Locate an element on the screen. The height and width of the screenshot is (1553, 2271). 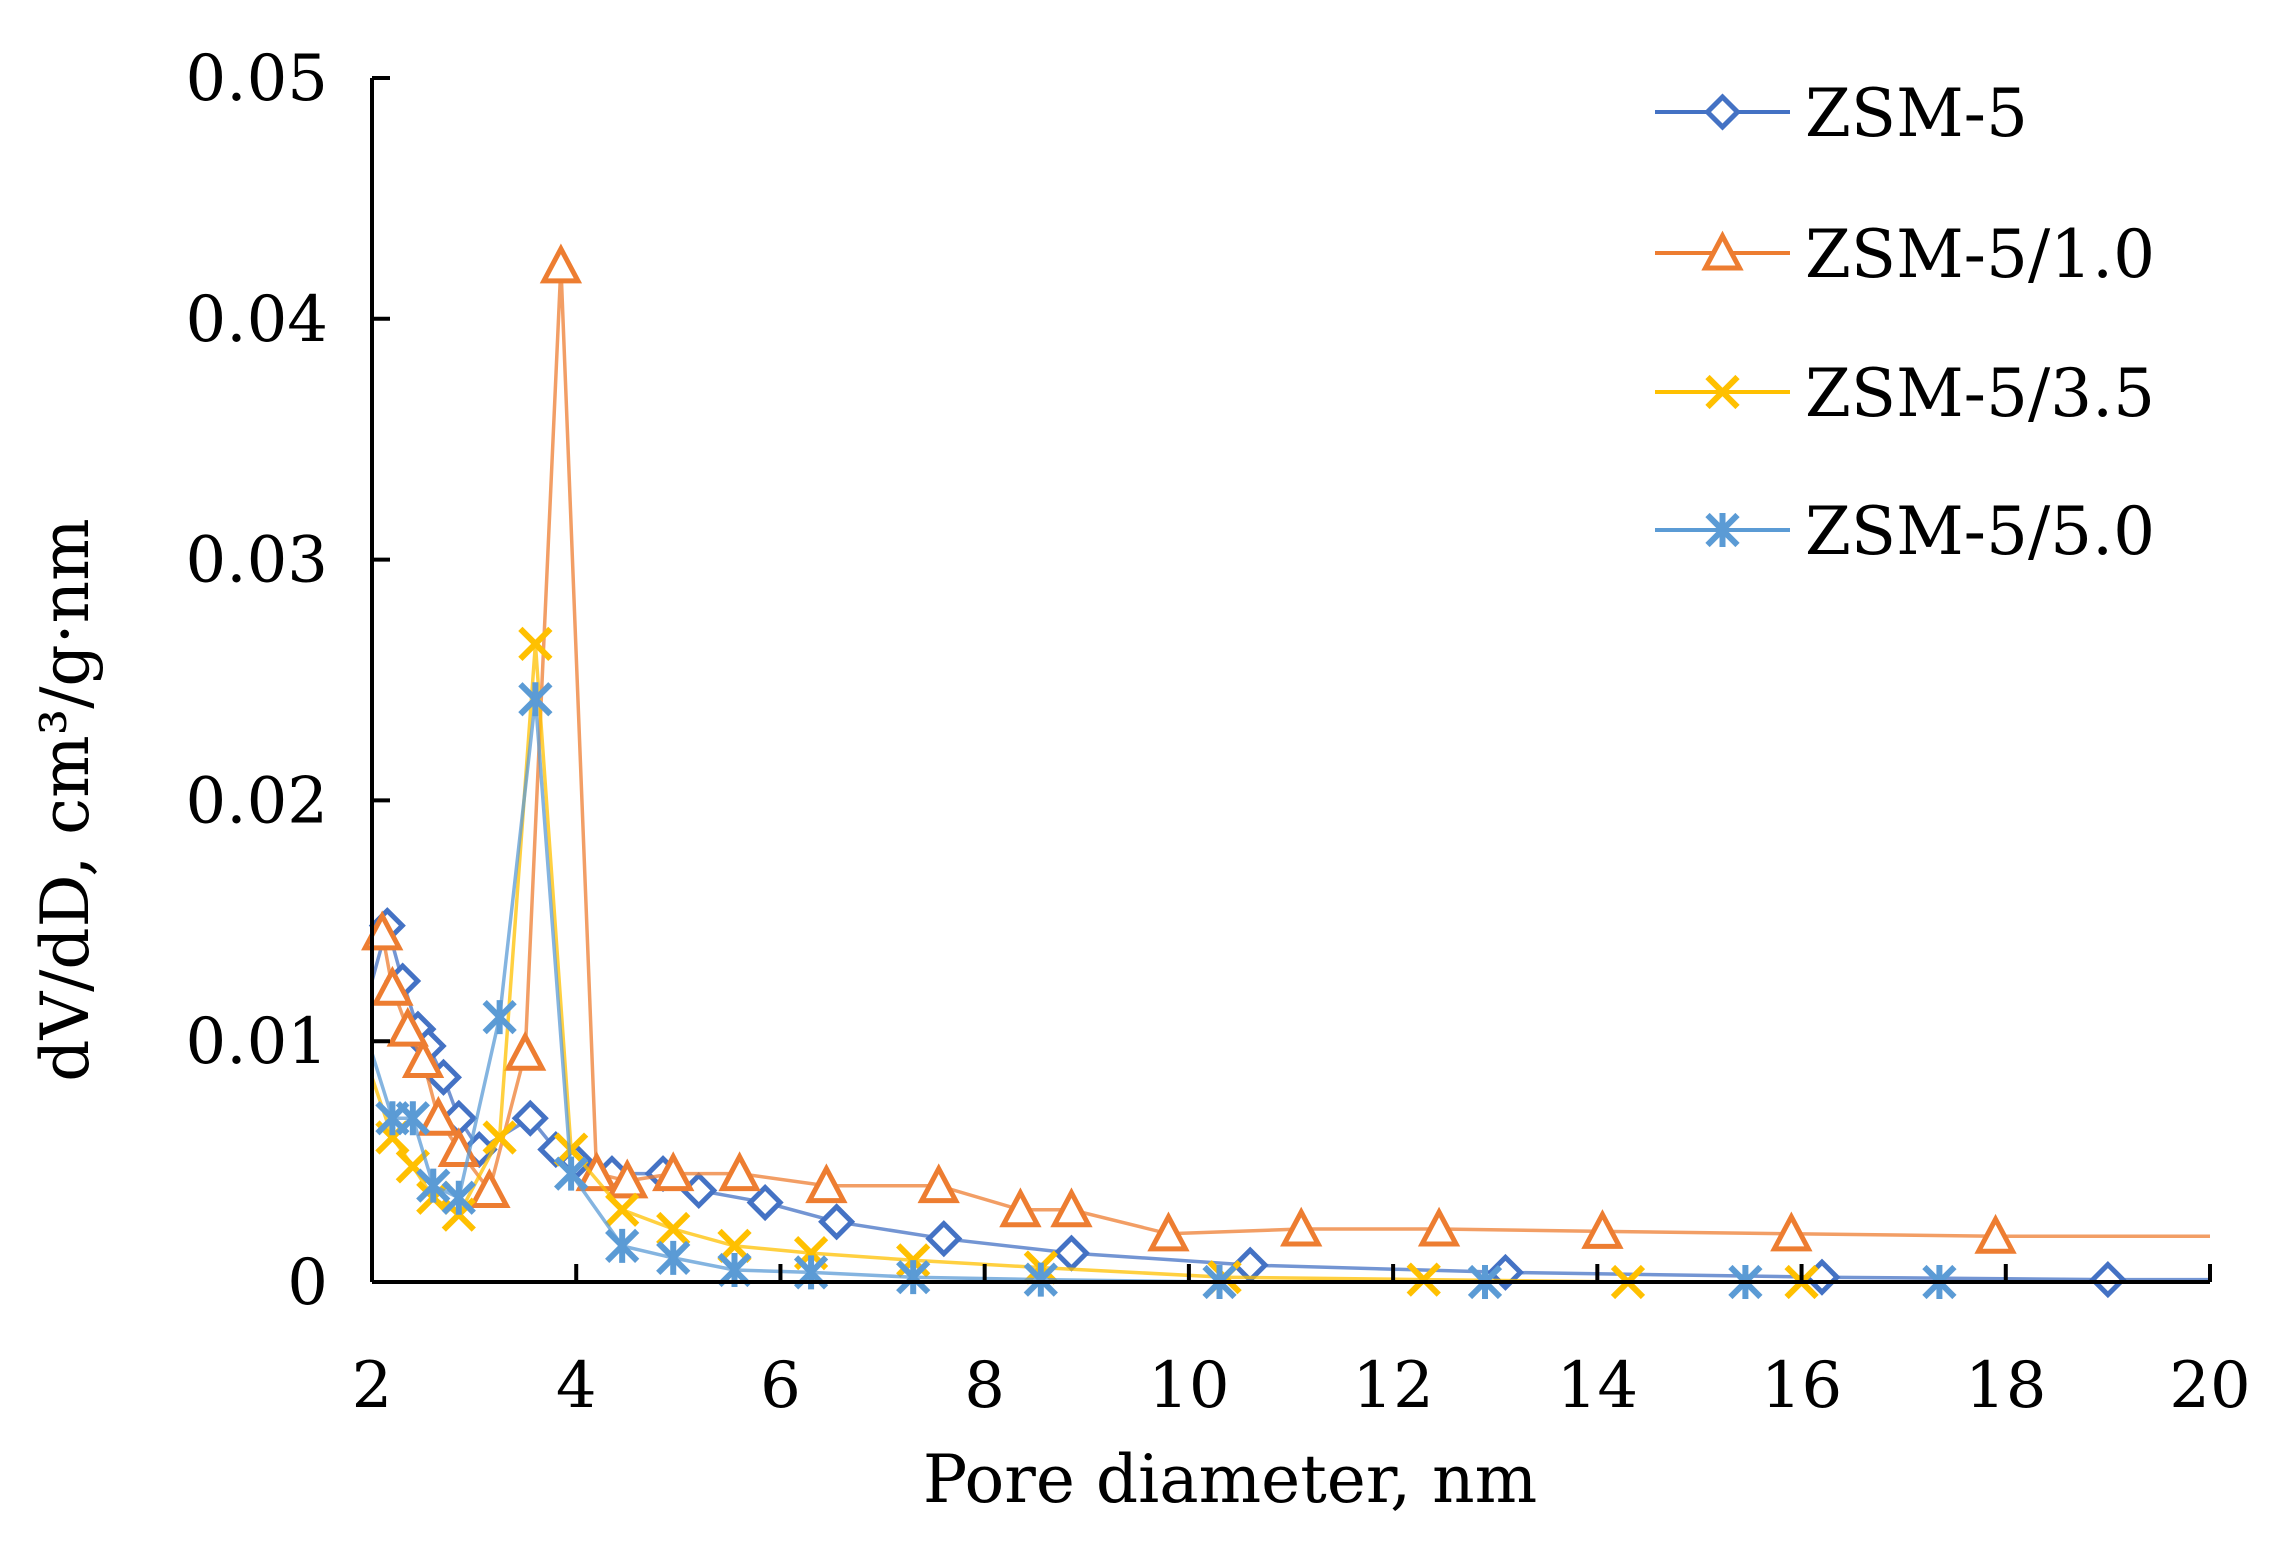
legend-label: ZSM-5/5.0 is located at coordinates (1980, 531).